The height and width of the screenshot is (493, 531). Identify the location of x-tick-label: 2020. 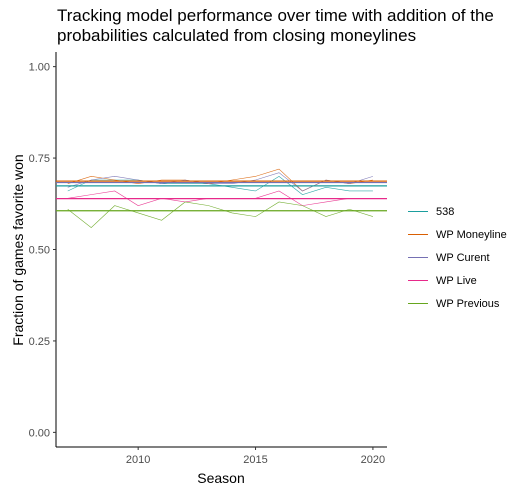
(373, 460).